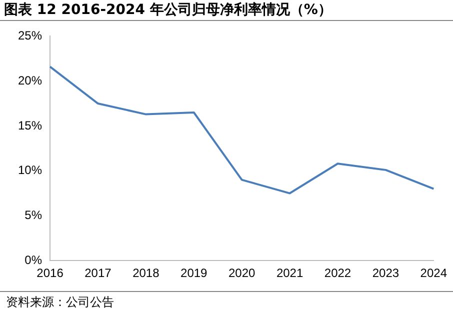  Describe the element at coordinates (30, 125) in the screenshot. I see `y-tick-label: 15%` at that location.